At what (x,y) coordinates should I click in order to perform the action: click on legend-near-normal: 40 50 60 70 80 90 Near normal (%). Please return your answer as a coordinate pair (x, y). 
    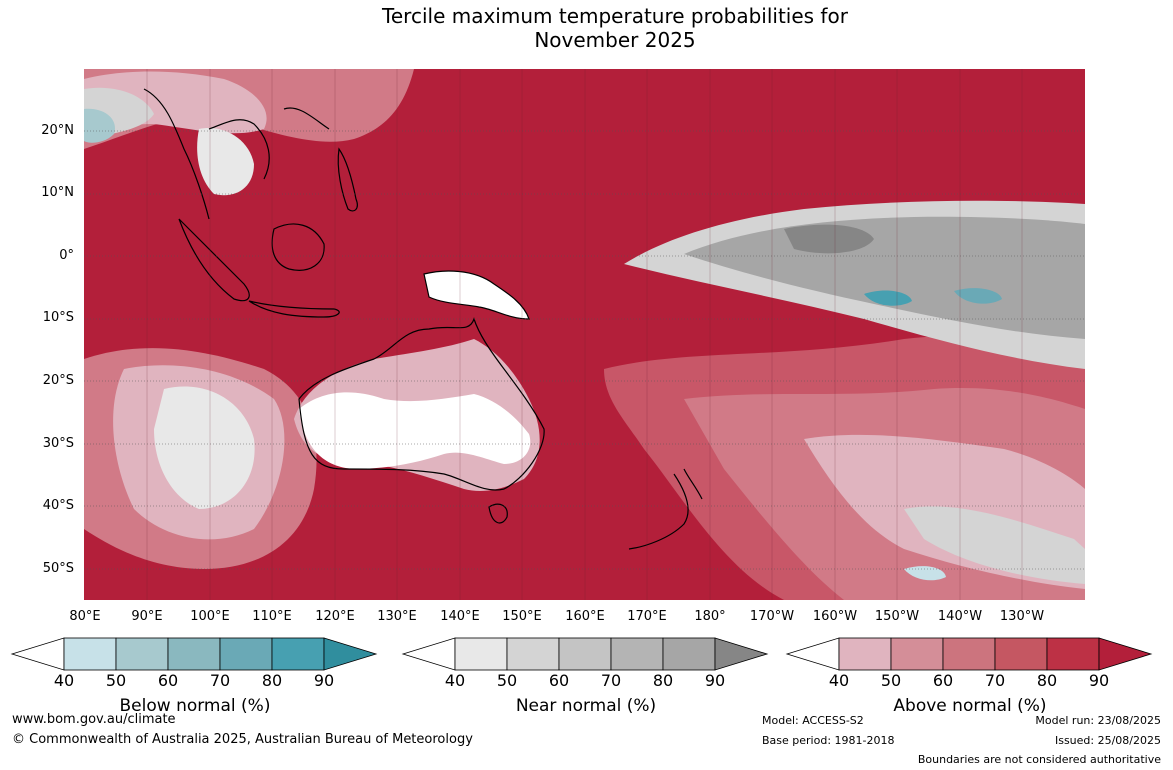
    Looking at the image, I should click on (586, 676).